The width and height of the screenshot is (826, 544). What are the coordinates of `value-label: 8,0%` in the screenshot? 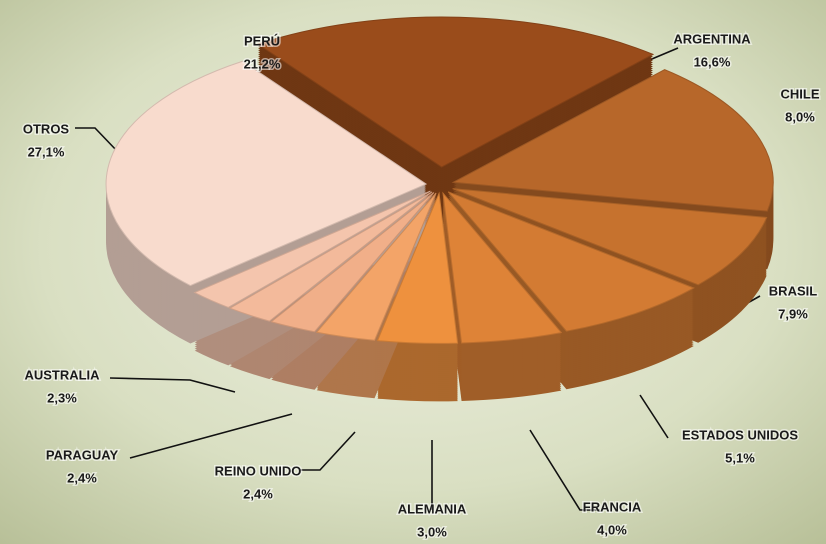 It's located at (800, 116).